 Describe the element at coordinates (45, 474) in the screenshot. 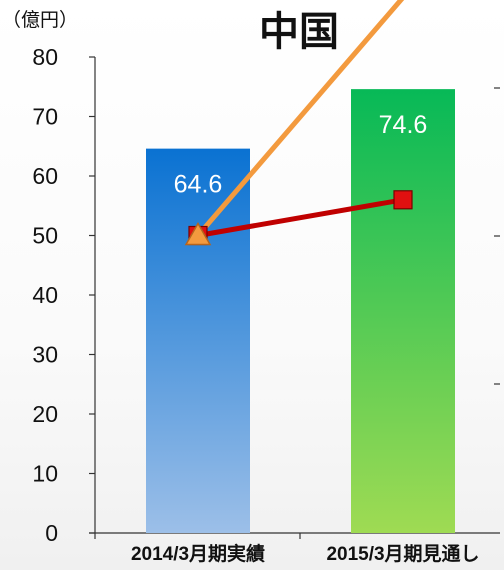

I see `y-tick-label: 10` at that location.